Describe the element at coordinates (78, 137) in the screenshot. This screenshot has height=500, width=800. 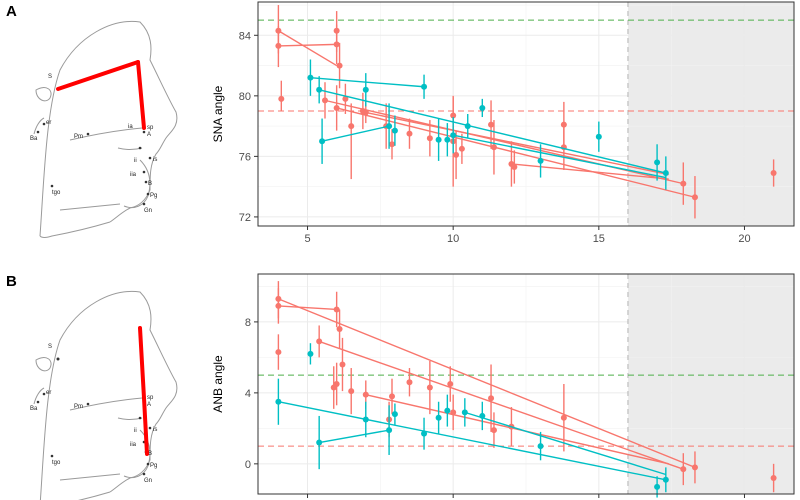
I see `landmark-pm-a: Pm` at that location.